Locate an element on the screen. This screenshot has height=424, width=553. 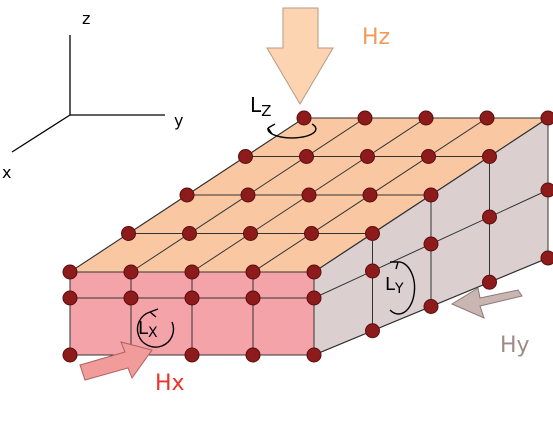
moment-label: LX is located at coordinates (148, 329).